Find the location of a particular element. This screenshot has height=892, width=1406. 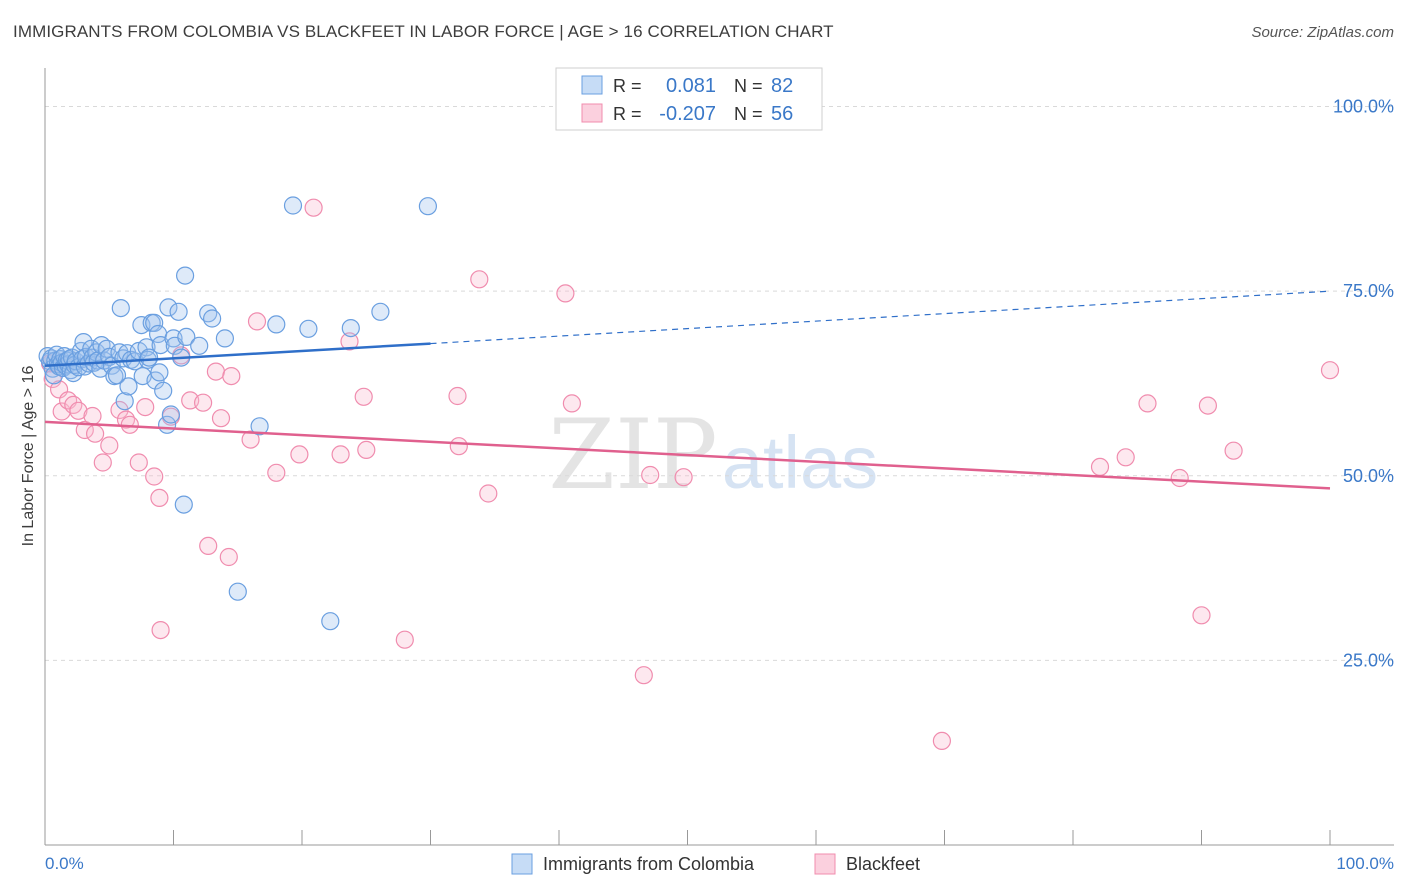

series-legend: Immigrants from Colombia Blackfeet is located at coordinates (715, 864).